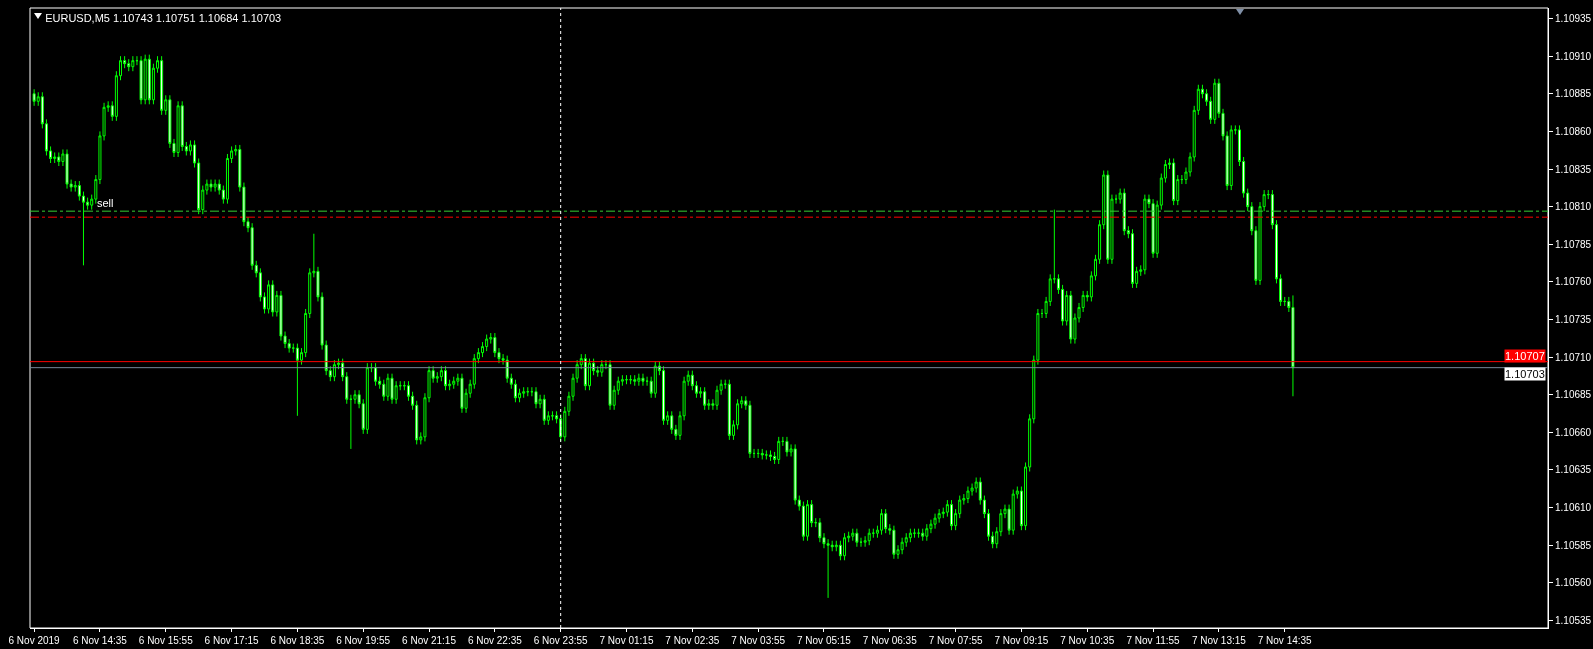  I want to click on x-tick-label: 6 Nov 17:15, so click(231, 640).